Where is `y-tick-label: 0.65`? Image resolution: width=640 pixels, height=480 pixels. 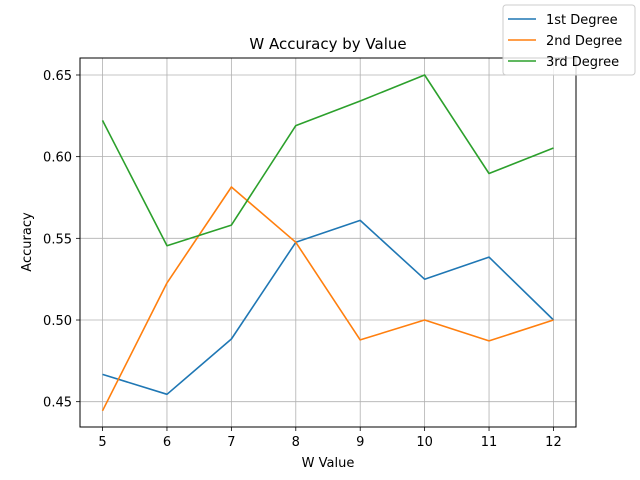
y-tick-label: 0.65 is located at coordinates (57, 76).